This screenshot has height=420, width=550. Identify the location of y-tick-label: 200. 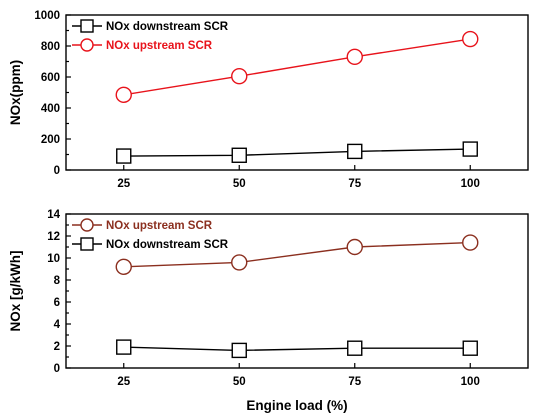
(50, 140).